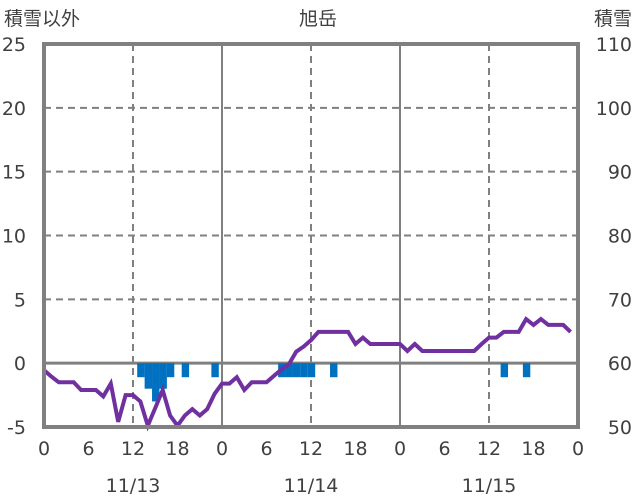 The width and height of the screenshot is (636, 501). I want to click on date-label: 11/15, so click(489, 486).